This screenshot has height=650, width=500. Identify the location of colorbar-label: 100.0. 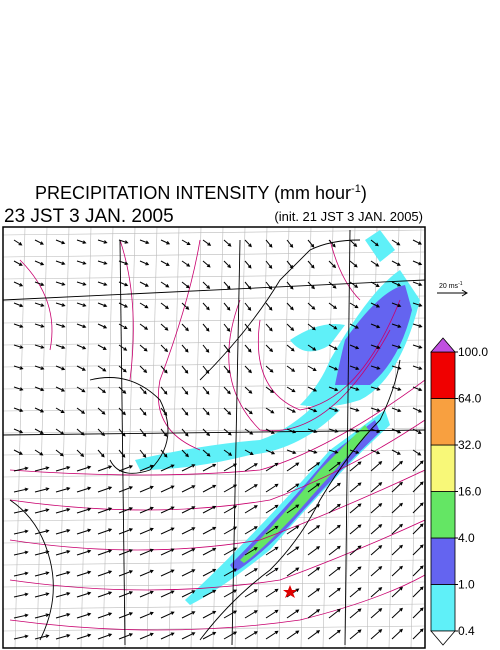
(473, 352).